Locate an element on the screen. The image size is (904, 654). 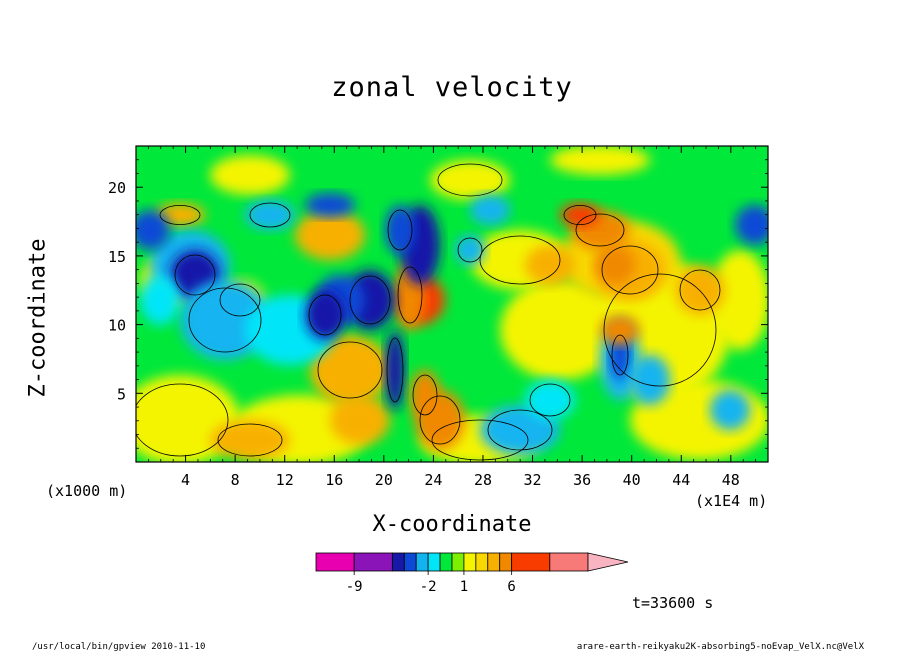
colorbar-label: -9 is located at coordinates (354, 587).